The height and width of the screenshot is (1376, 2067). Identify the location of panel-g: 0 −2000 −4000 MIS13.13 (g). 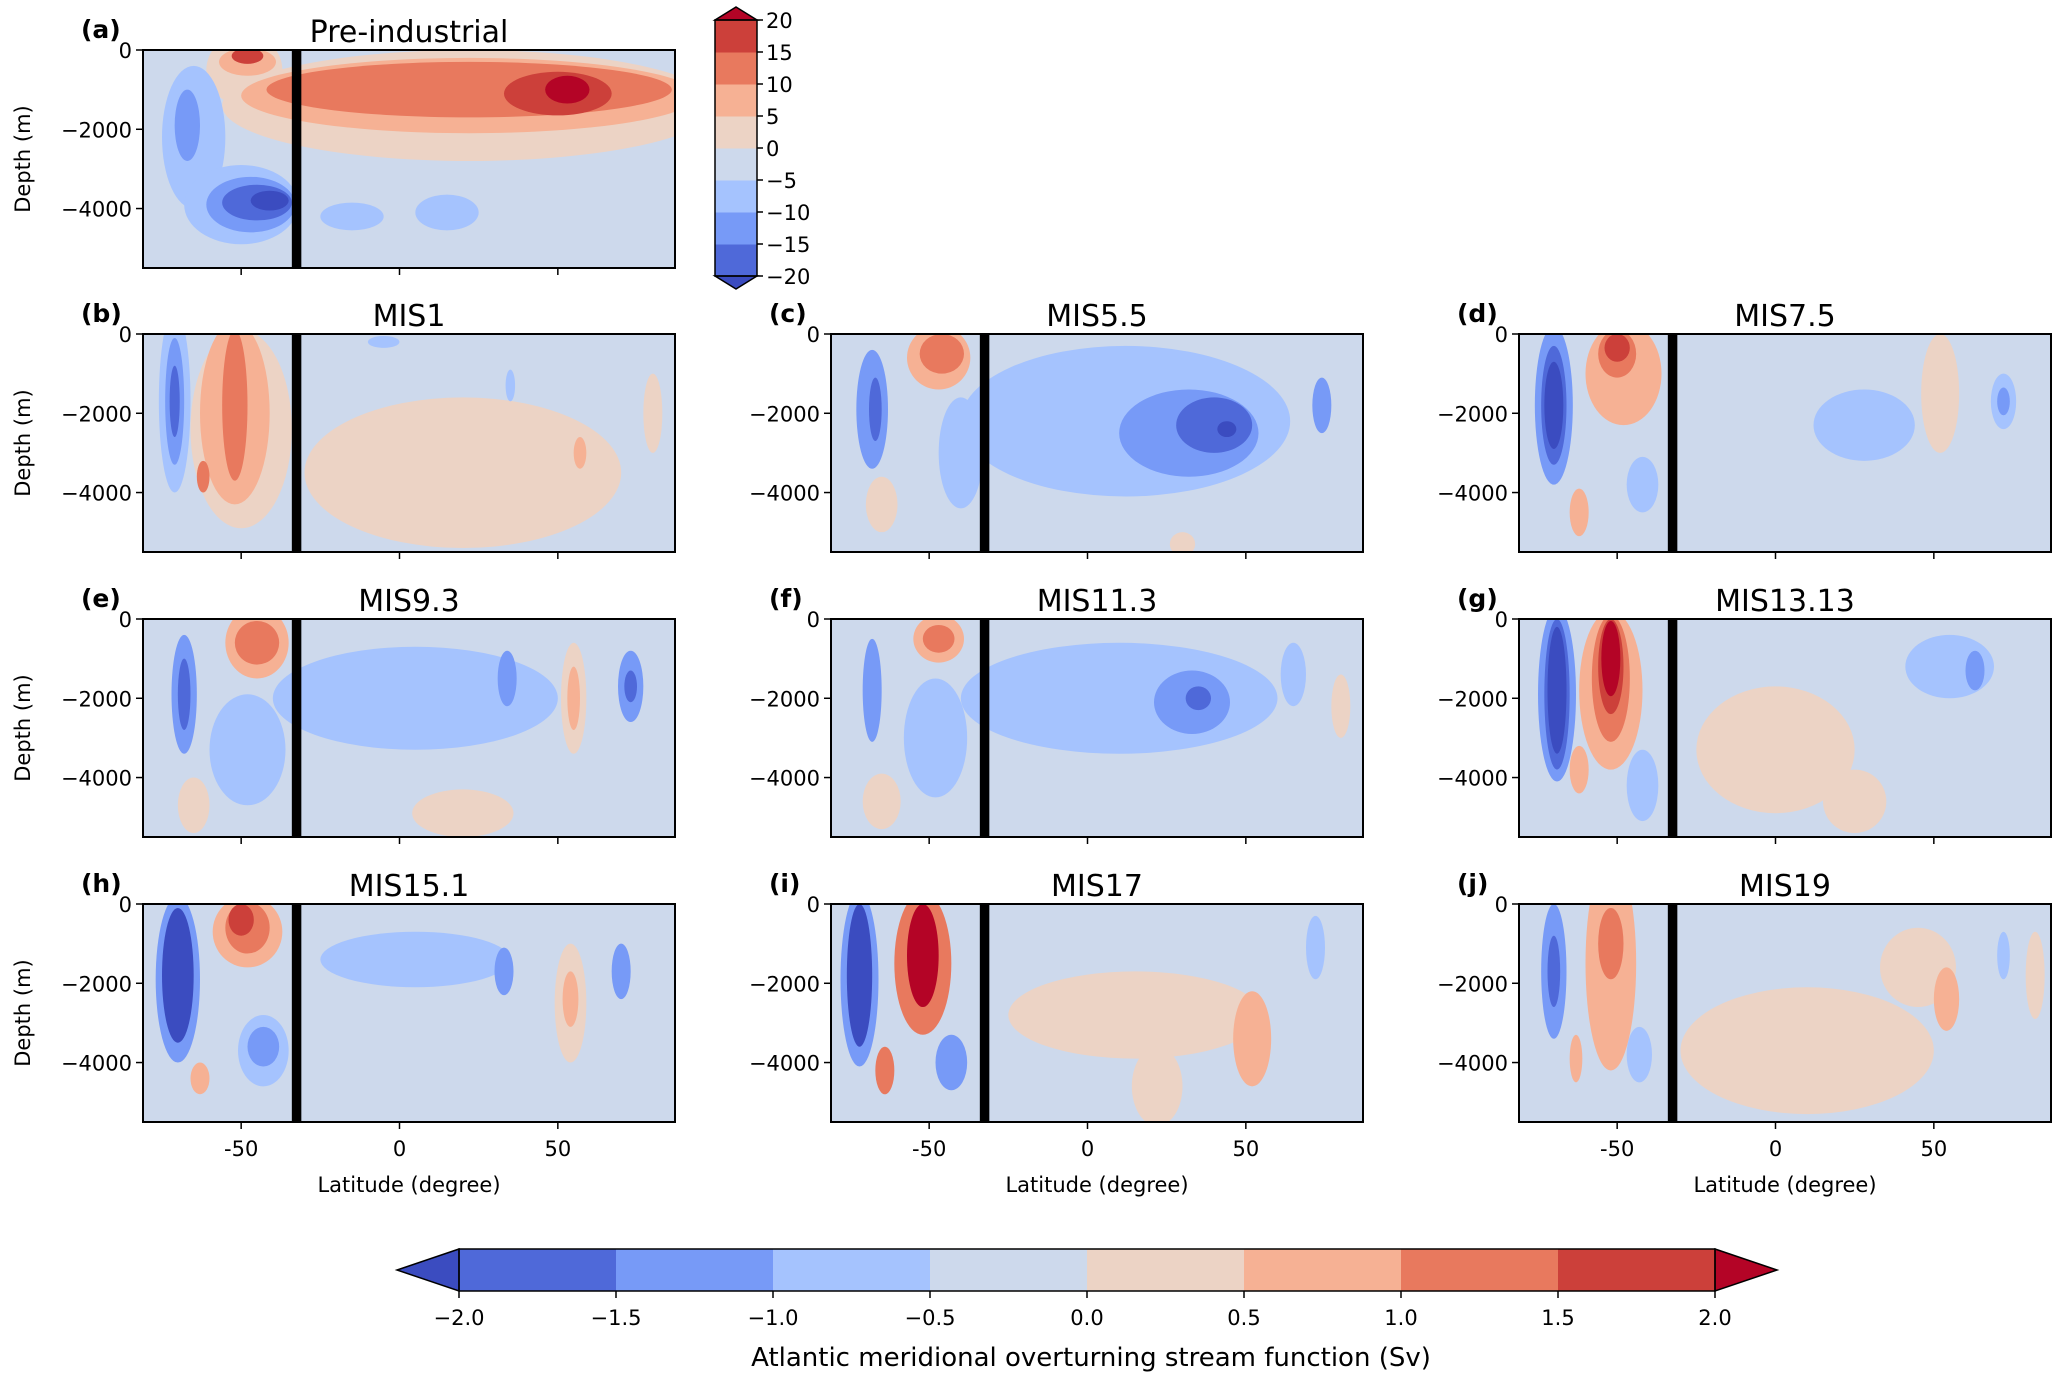
(1744, 714).